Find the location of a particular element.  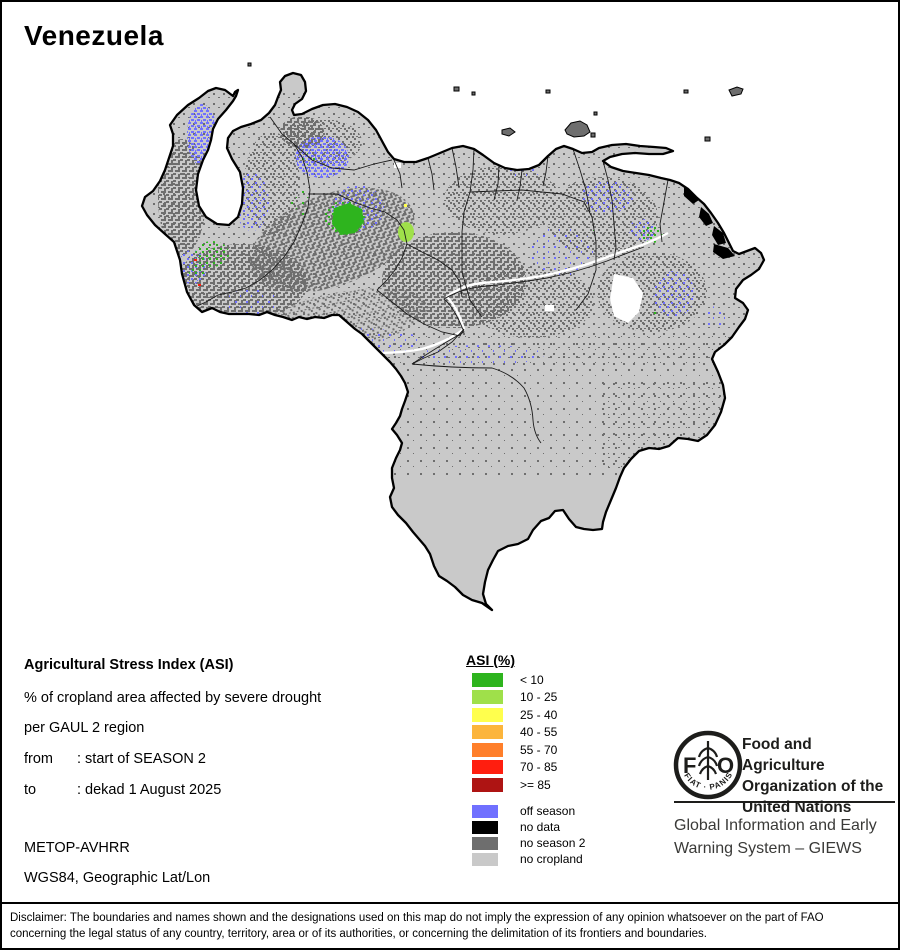

asi-legend-title: ASI (%) is located at coordinates (490, 660).